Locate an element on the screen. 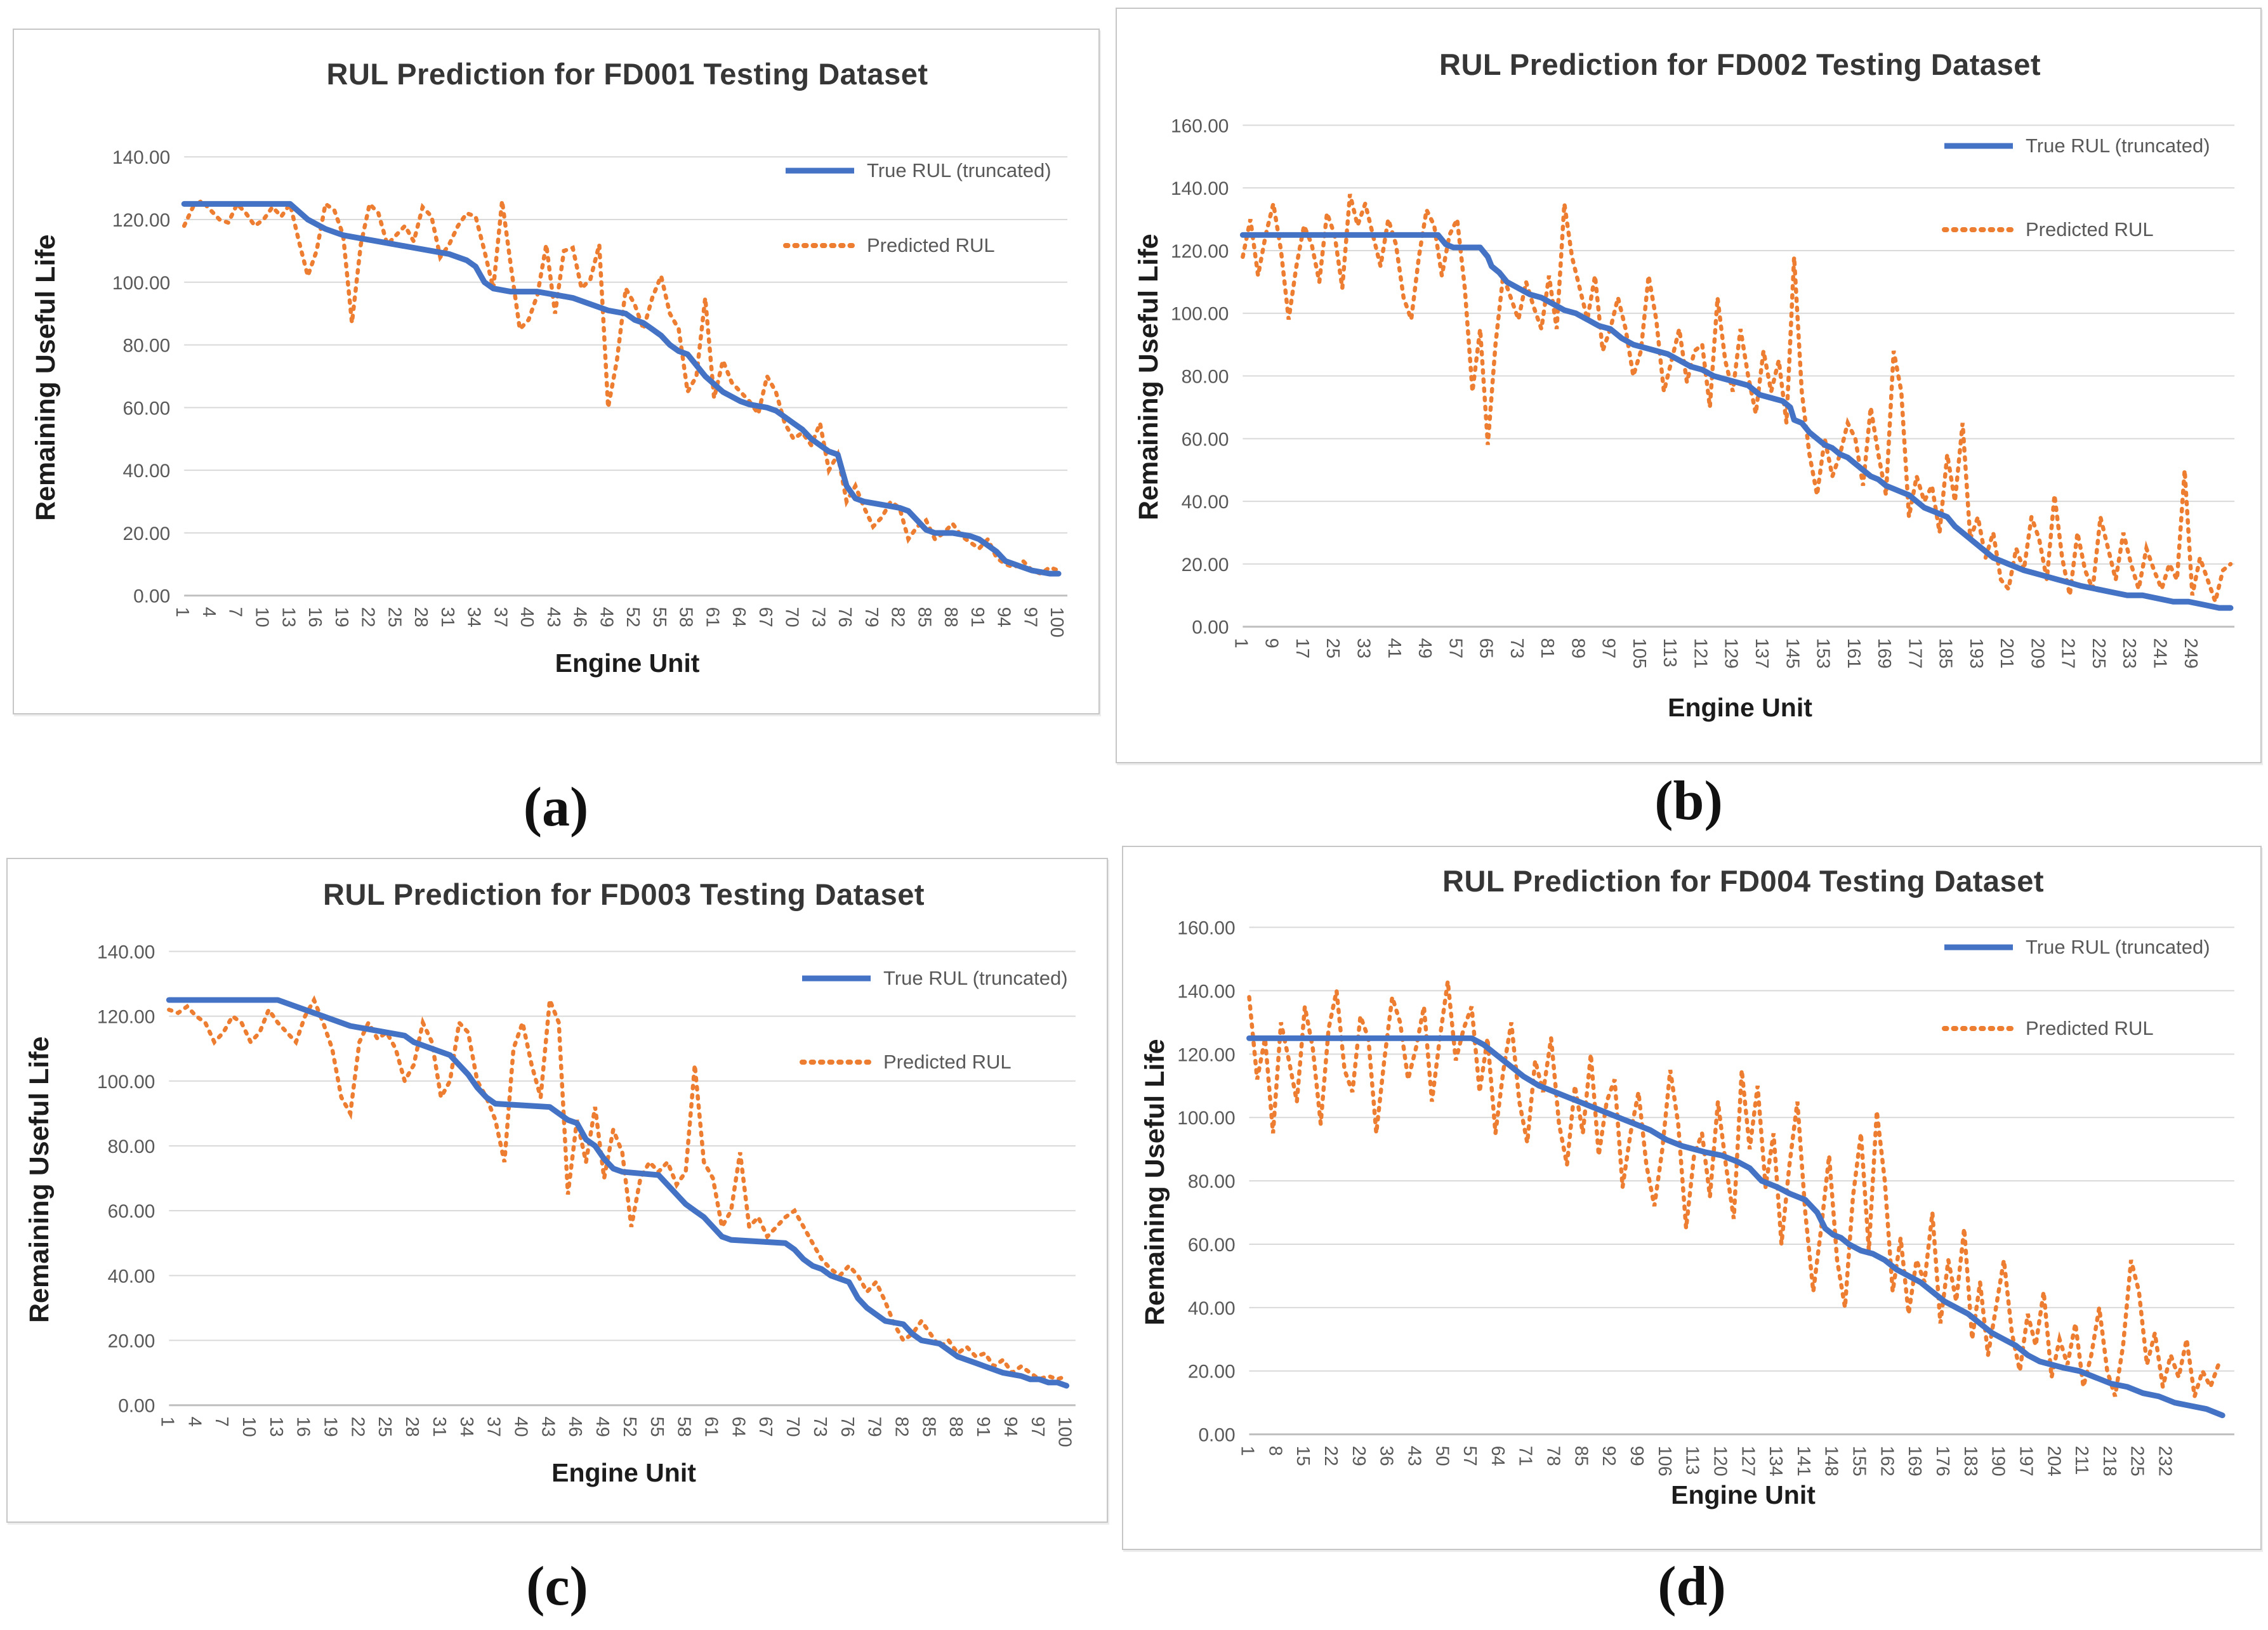 This screenshot has height=1630, width=2268. svg-text: 0.00 is located at coordinates (151, 596).